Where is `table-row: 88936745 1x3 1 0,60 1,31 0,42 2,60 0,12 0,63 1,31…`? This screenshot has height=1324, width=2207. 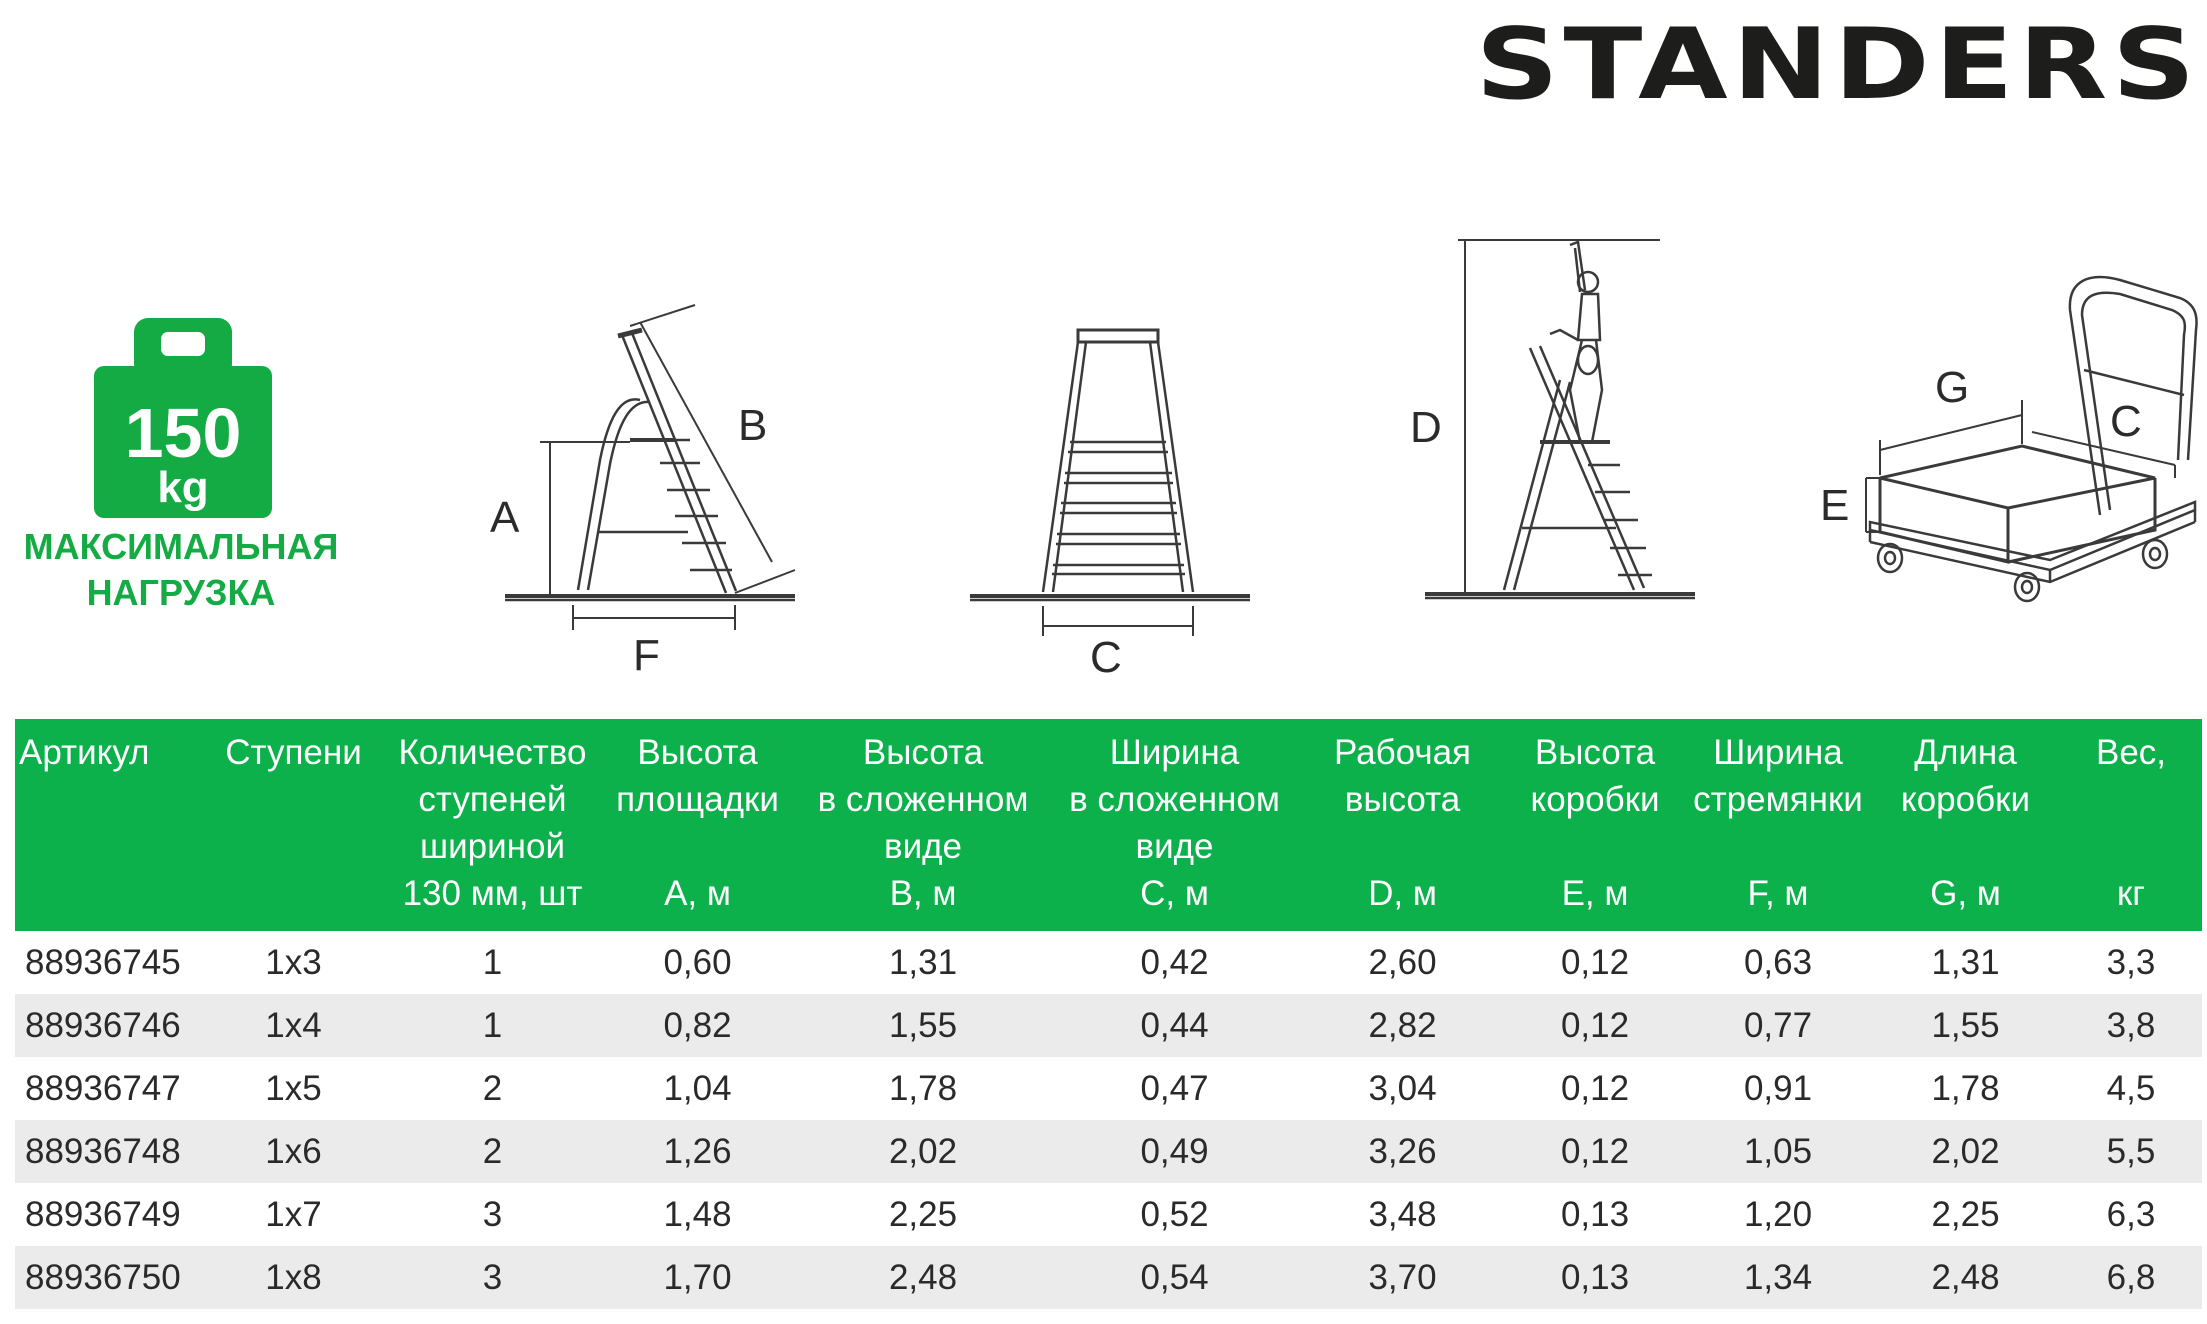
table-row: 88936745 1x3 1 0,60 1,31 0,42 2,60 0,12 0,63 1,31… is located at coordinates (1108, 962).